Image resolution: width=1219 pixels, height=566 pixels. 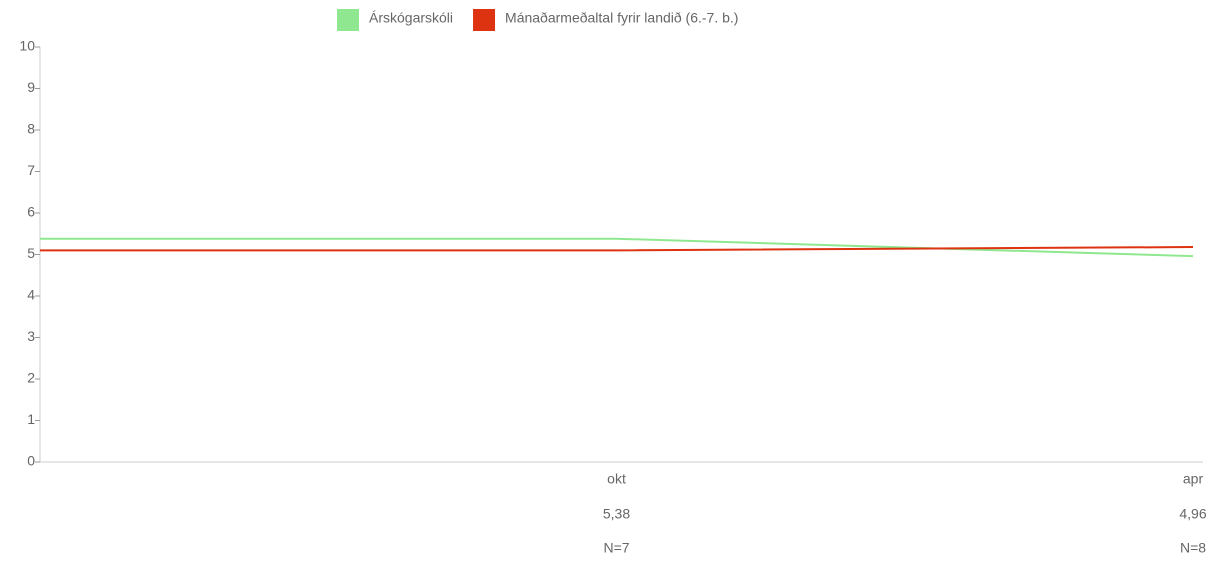 I want to click on y-tick-label: 0, so click(x=31, y=461).